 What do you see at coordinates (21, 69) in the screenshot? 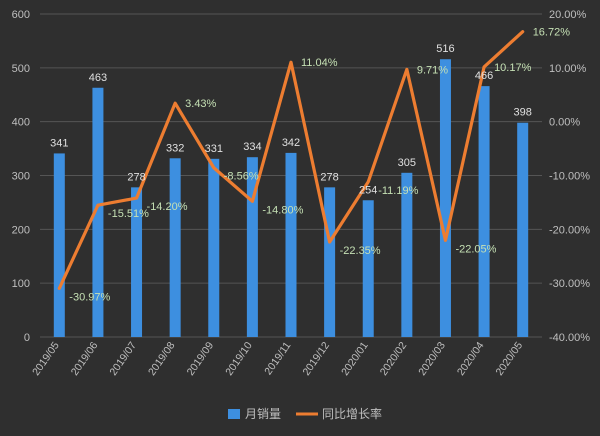
I see `y-left-tick-label: 500` at bounding box center [21, 69].